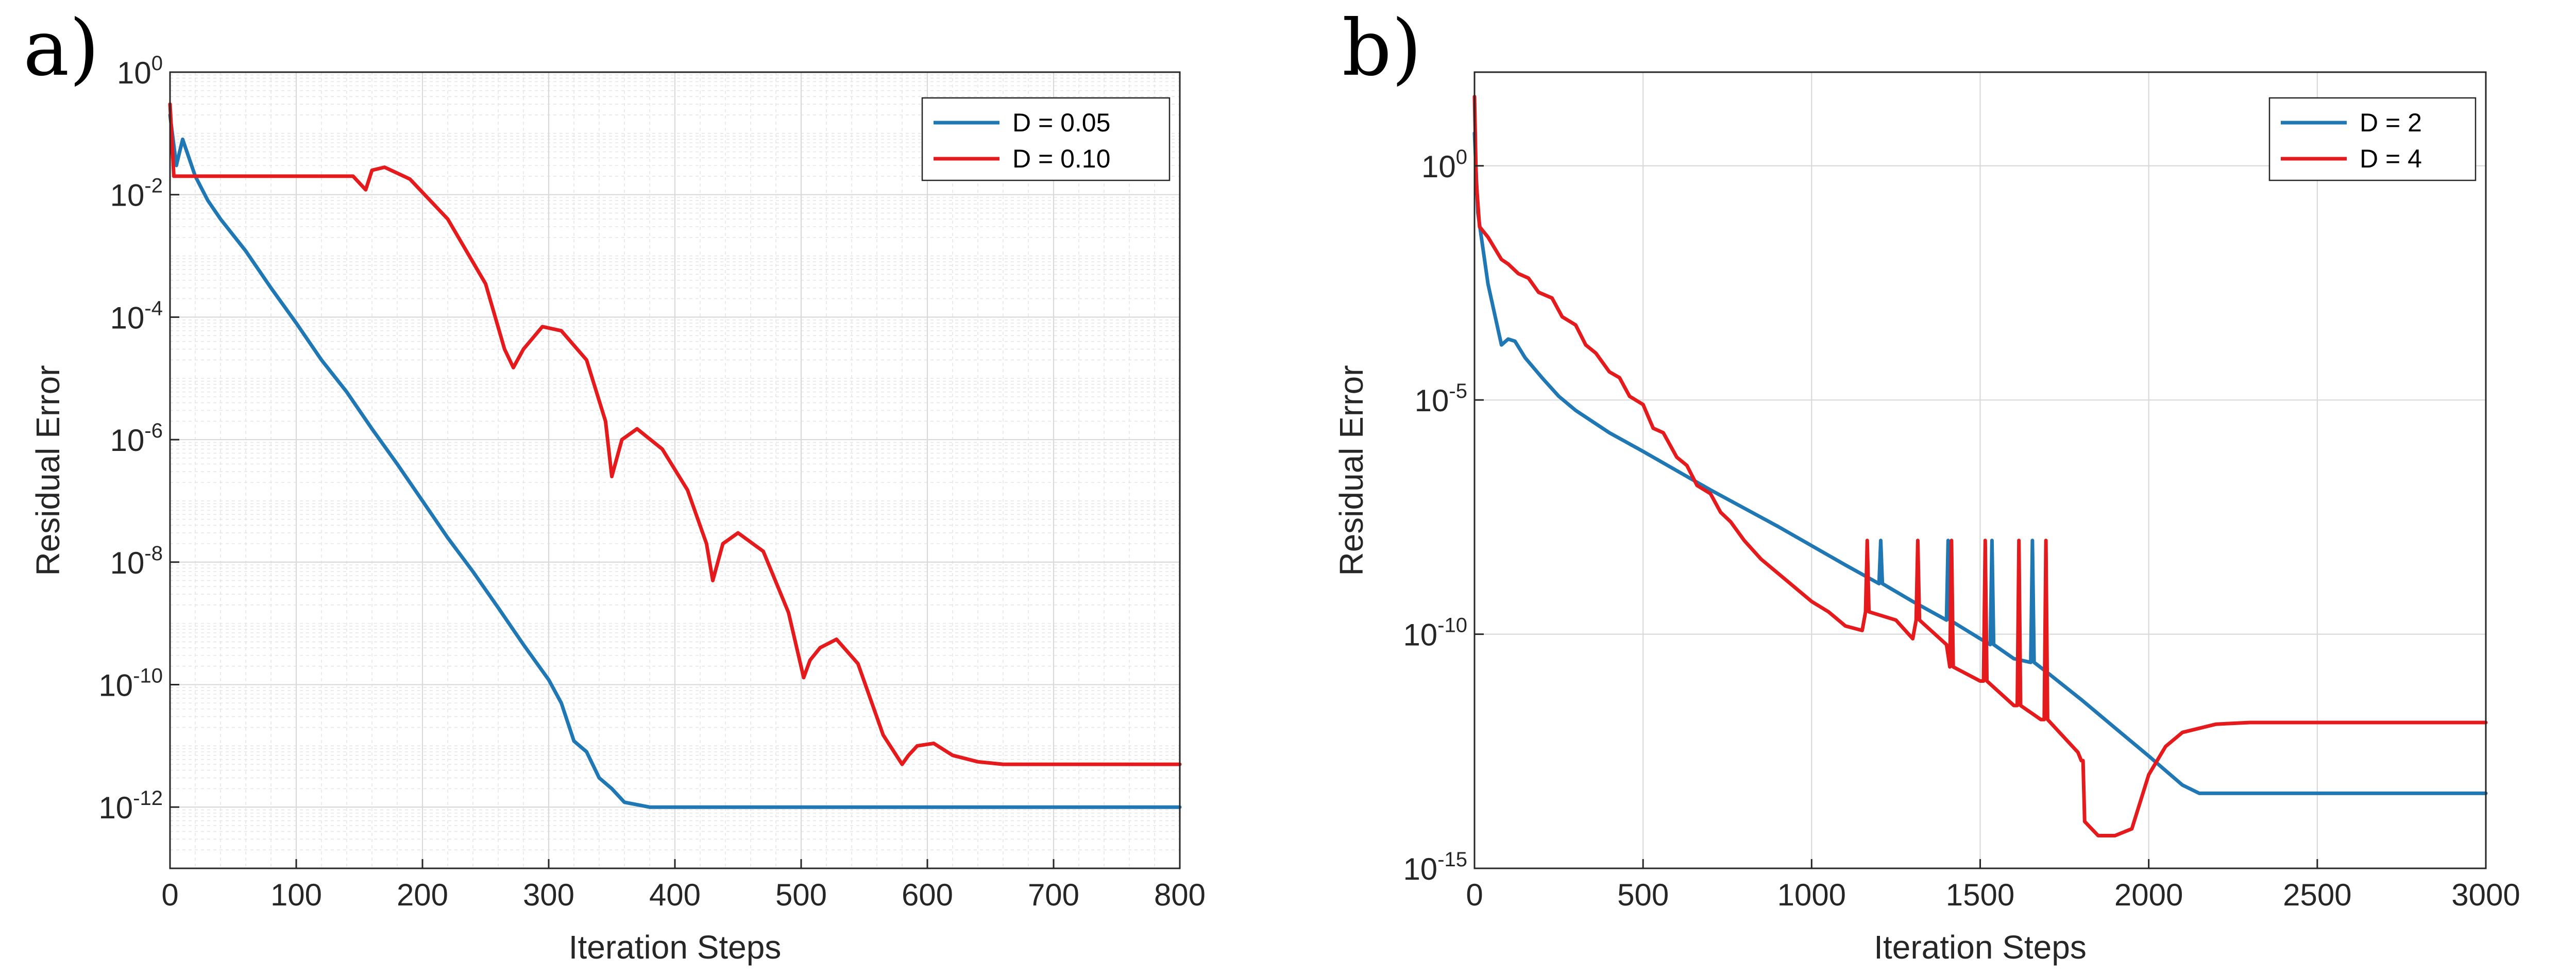 This screenshot has width=2576, height=974. Describe the element at coordinates (1061, 158) in the screenshot. I see `legend-label-2: D = 0.10` at that location.